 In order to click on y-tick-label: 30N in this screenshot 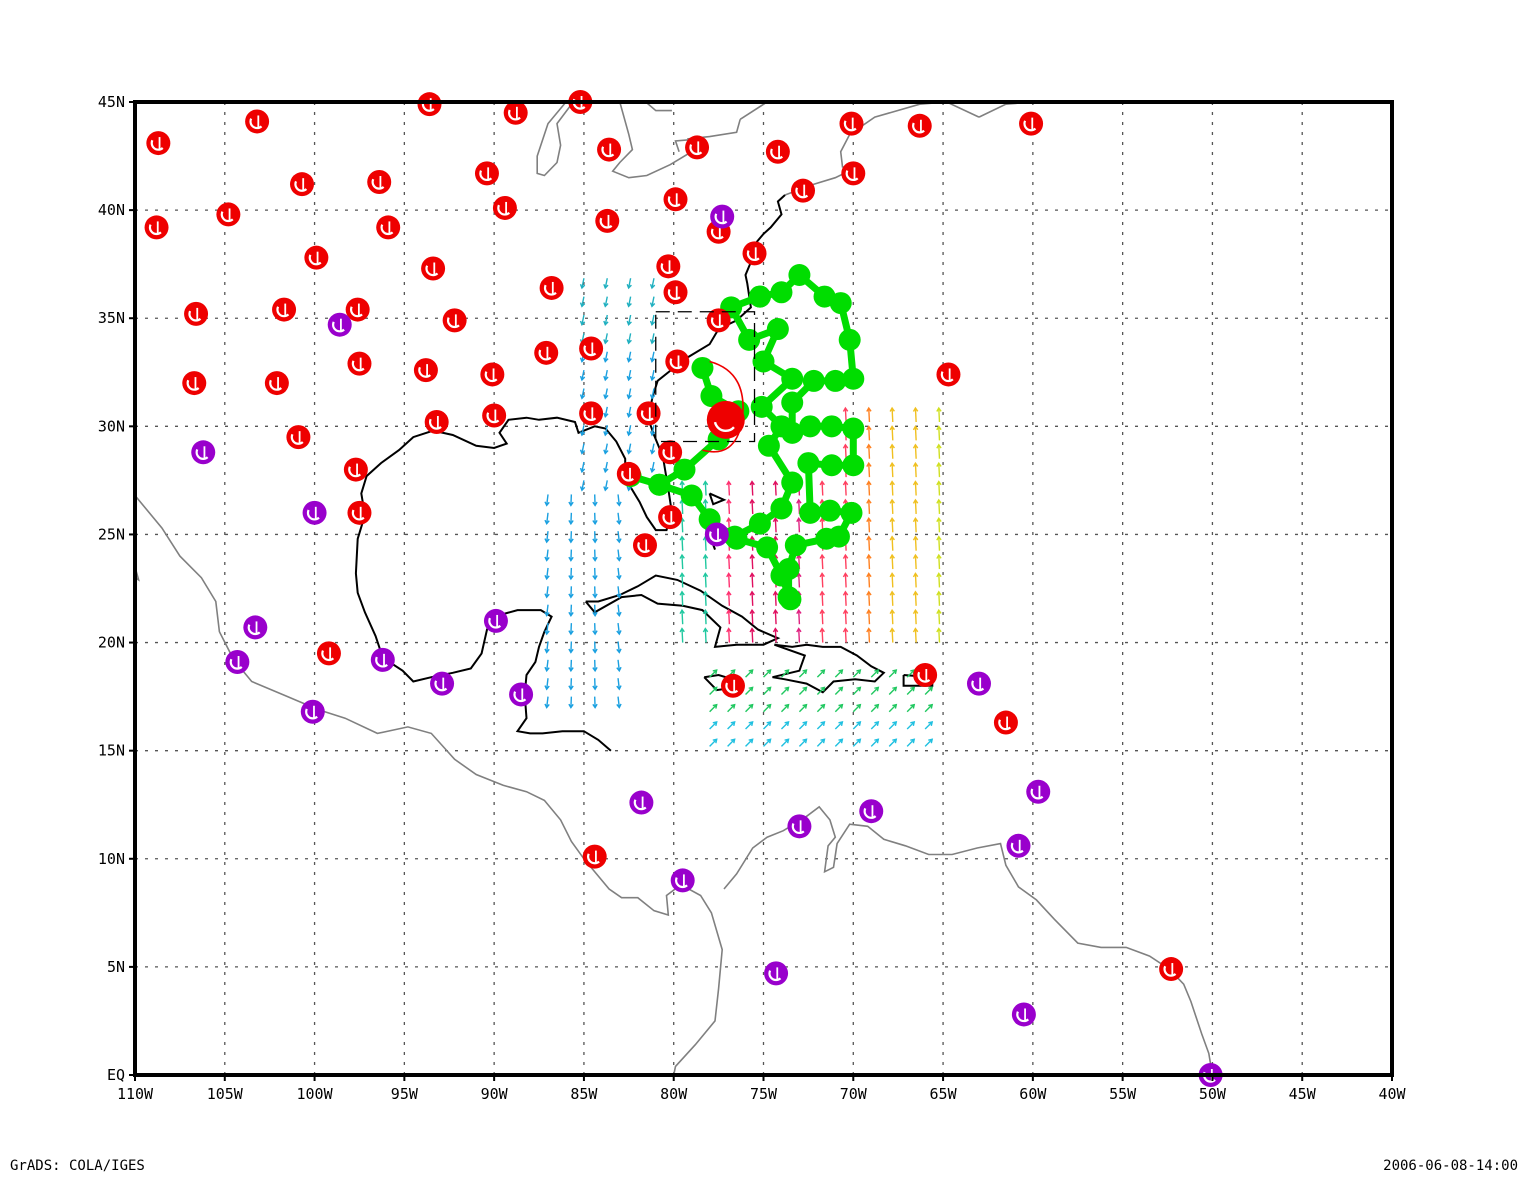, I will do `click(111, 426)`.